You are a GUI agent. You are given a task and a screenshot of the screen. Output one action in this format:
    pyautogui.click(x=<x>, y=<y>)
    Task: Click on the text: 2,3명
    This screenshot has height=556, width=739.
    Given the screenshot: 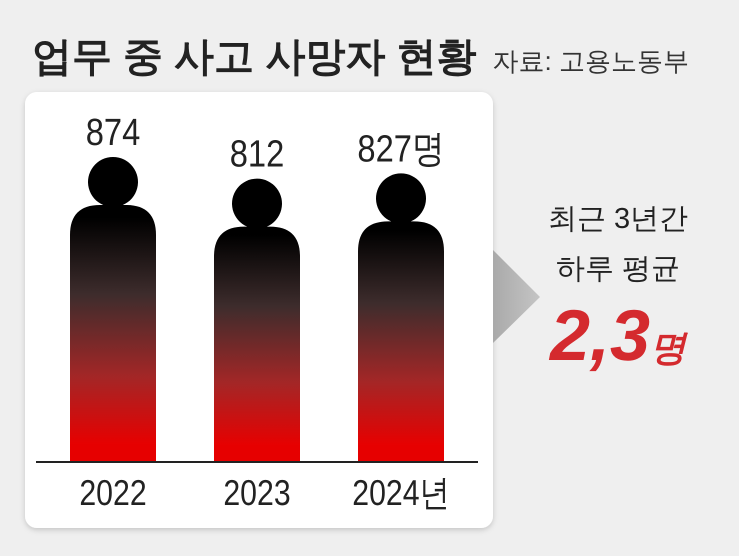 What is the action you would take?
    pyautogui.click(x=618, y=336)
    